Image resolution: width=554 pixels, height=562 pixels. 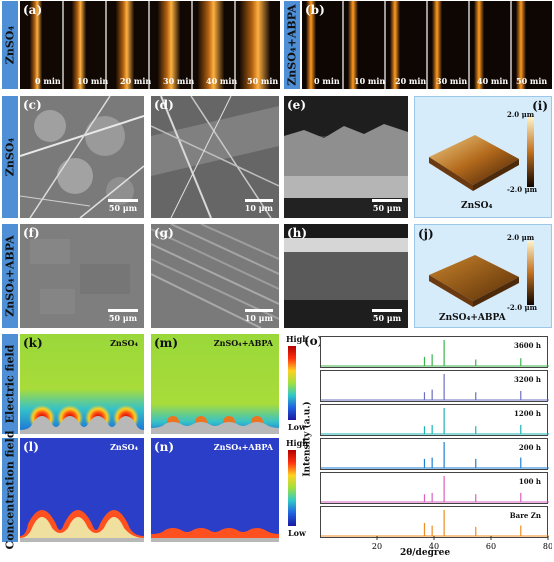 I want to click on sim-panel-l: (l) ZnSO₄, so click(x=82, y=490).